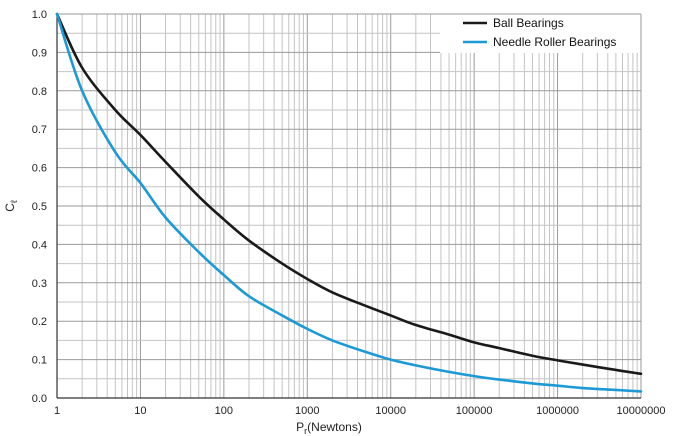 Image resolution: width=678 pixels, height=436 pixels. I want to click on x-axis-title: Pr(Newtons), so click(329, 428).